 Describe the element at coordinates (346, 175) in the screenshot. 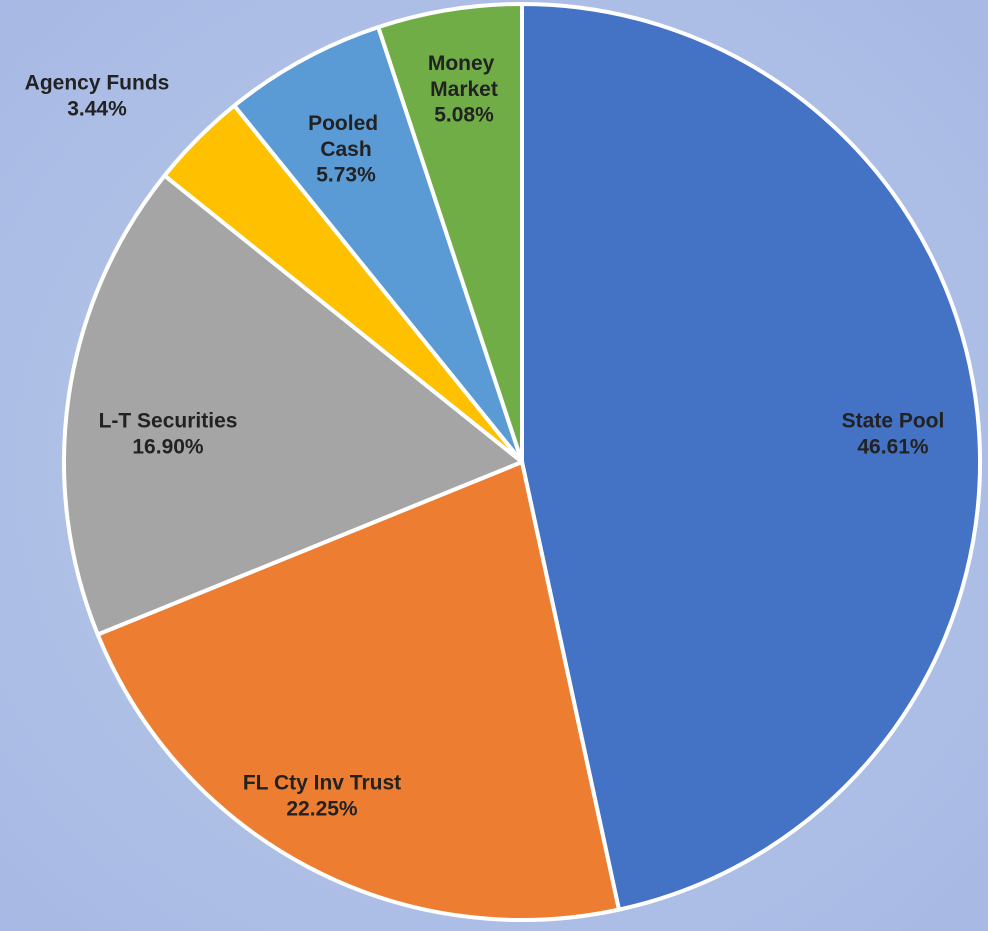

I see `value-label: 5.73%` at that location.